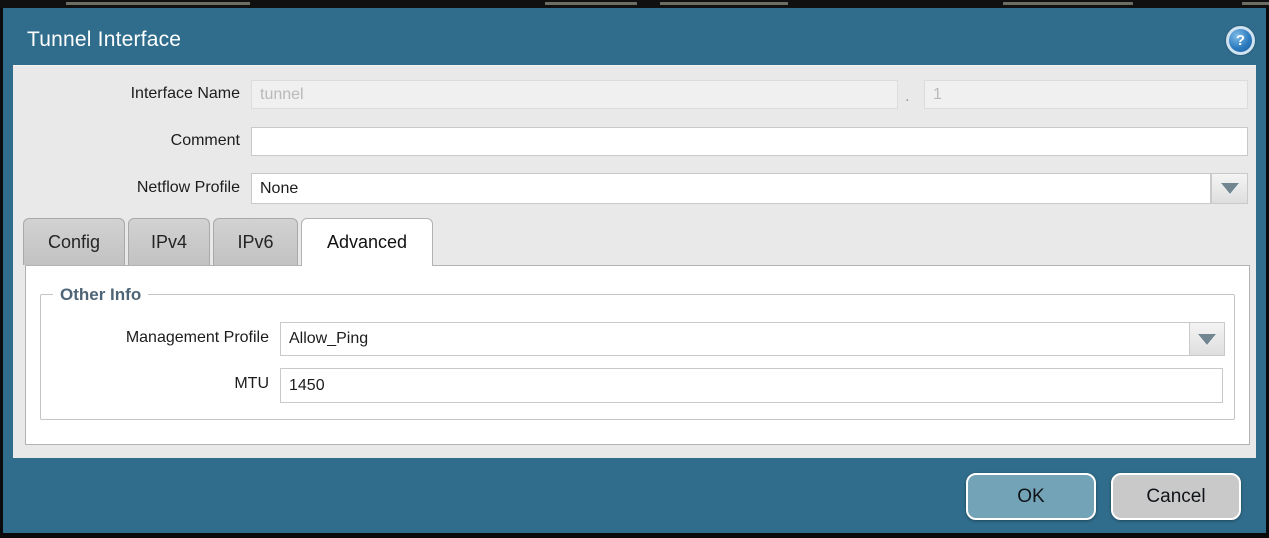 The image size is (1269, 538). Describe the element at coordinates (104, 39) in the screenshot. I see `dialog-title: Tunnel Interface` at that location.